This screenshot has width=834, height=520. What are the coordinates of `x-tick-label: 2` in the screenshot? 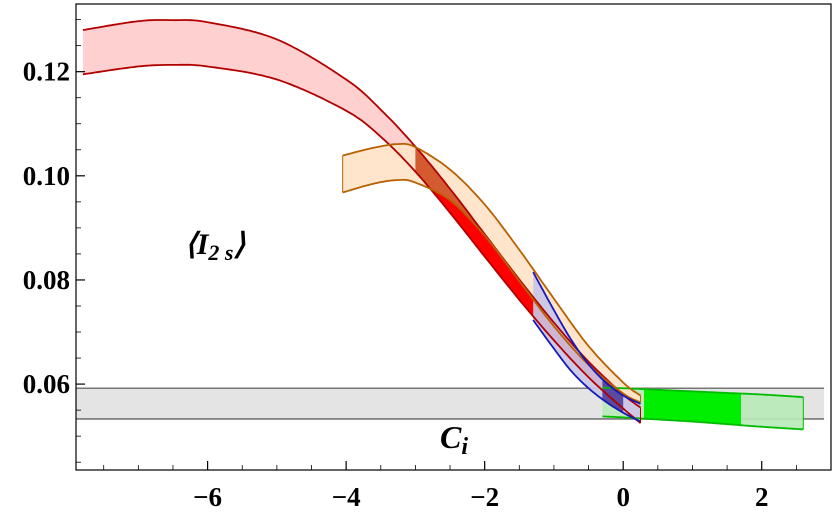 It's located at (762, 497).